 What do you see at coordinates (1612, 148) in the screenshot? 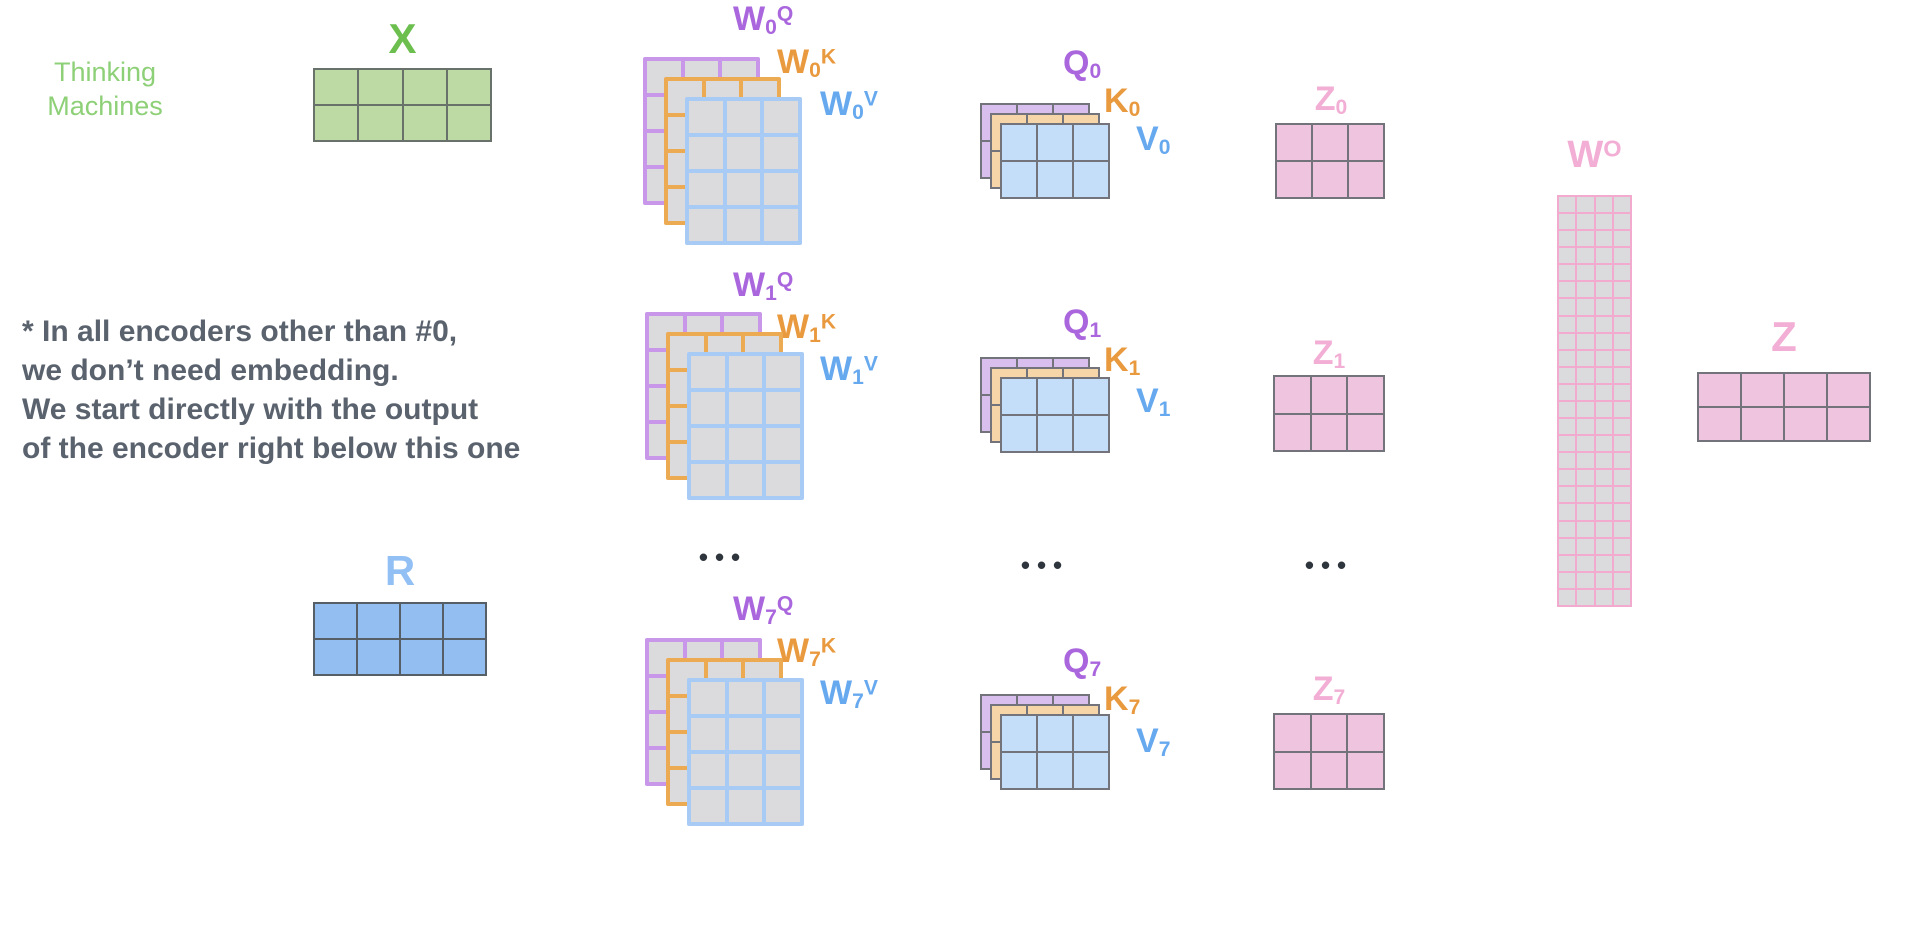
I see `label-sup: O` at bounding box center [1612, 148].